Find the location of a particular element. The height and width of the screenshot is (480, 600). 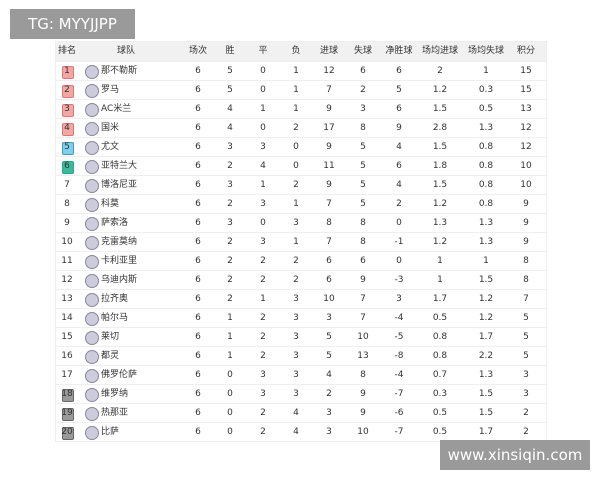

header-cell: 平 is located at coordinates (263, 51).